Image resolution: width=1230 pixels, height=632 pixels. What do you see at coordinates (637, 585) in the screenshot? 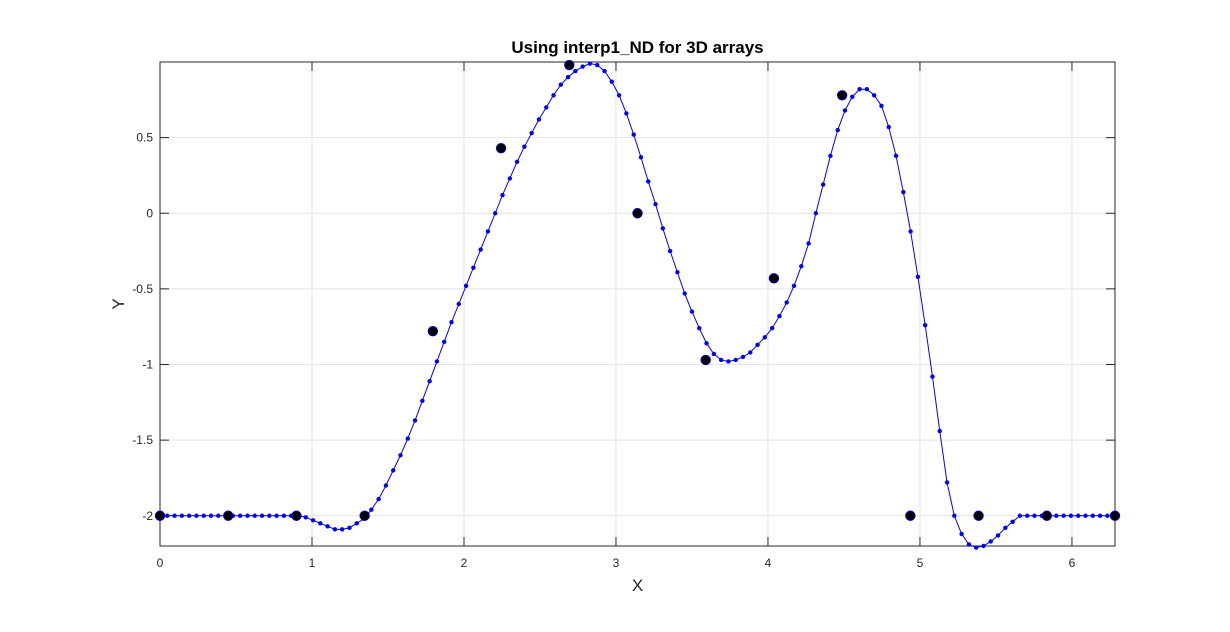
I see `x-axis-label: X` at bounding box center [637, 585].